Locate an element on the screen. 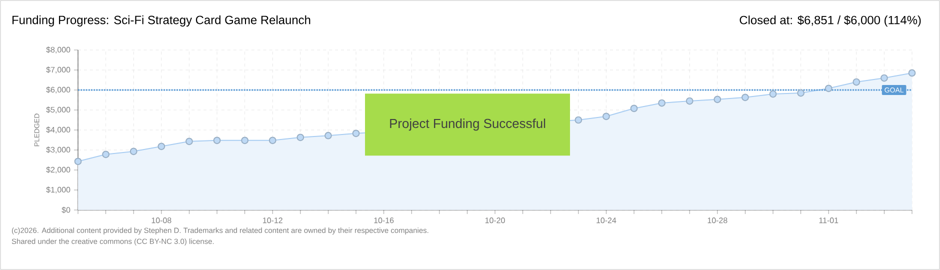  text: Closed at: $6,851 / $6,000 (114%) is located at coordinates (830, 21).